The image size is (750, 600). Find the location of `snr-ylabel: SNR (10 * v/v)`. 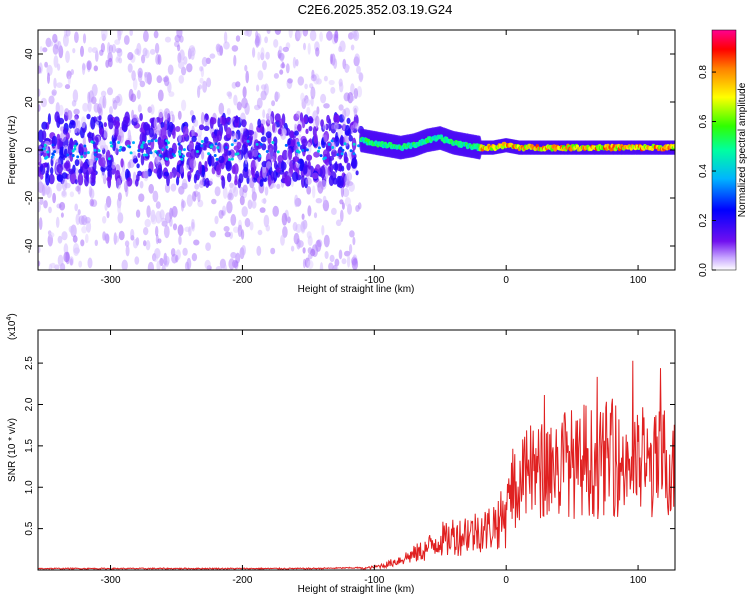

snr-ylabel: SNR (10 * v/v) is located at coordinates (12, 450).